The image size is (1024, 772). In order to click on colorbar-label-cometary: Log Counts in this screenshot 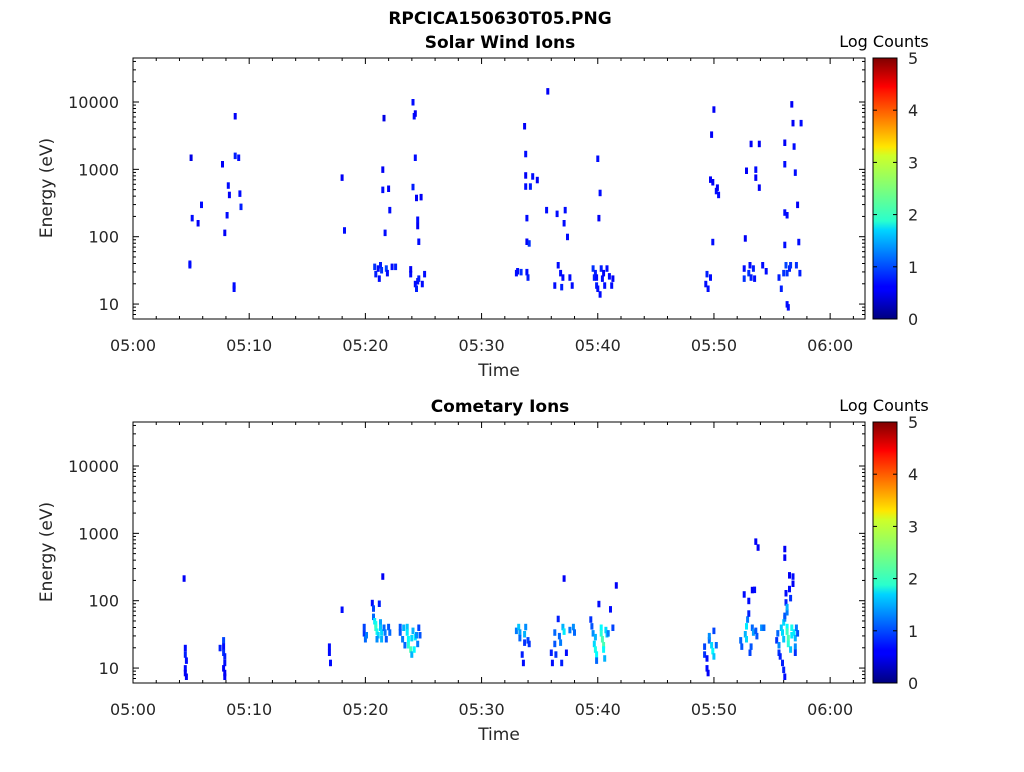, I will do `click(884, 405)`.